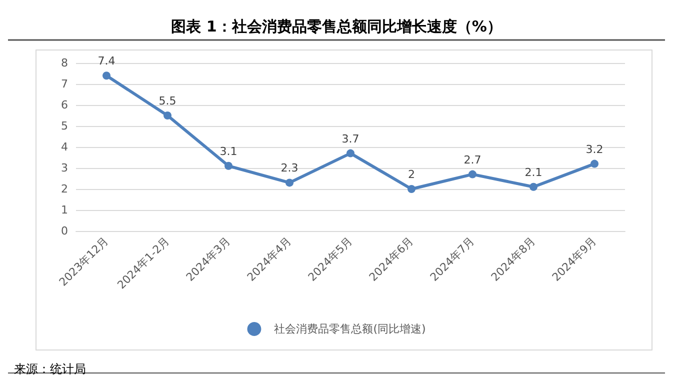 This screenshot has height=387, width=673. I want to click on y-tick-label: 0, so click(64, 231).